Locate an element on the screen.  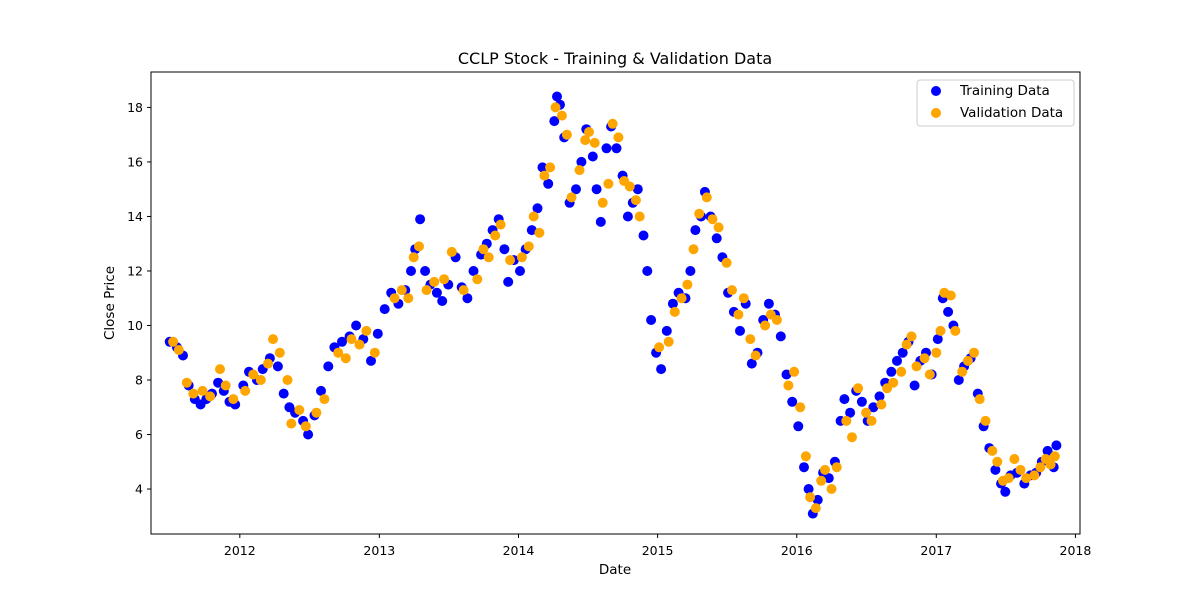
legend: Training Data Validation Data is located at coordinates (995, 103).